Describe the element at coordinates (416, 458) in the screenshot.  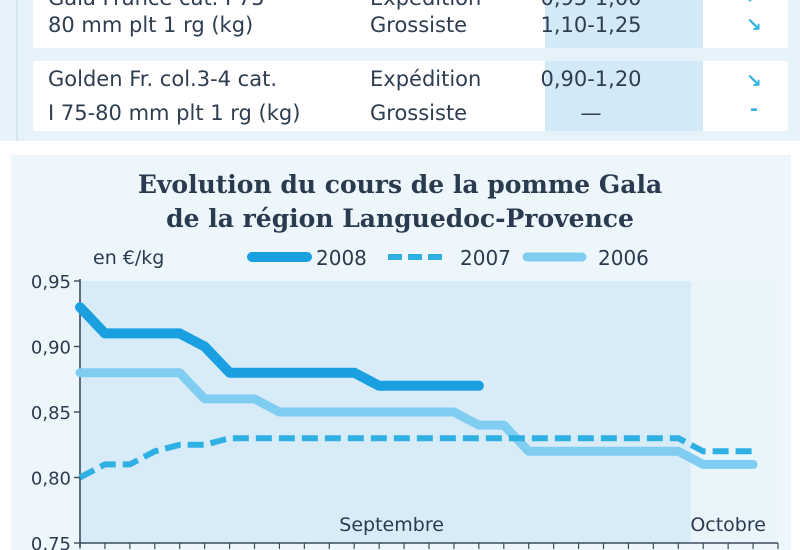
I see `series-line-2007` at that location.